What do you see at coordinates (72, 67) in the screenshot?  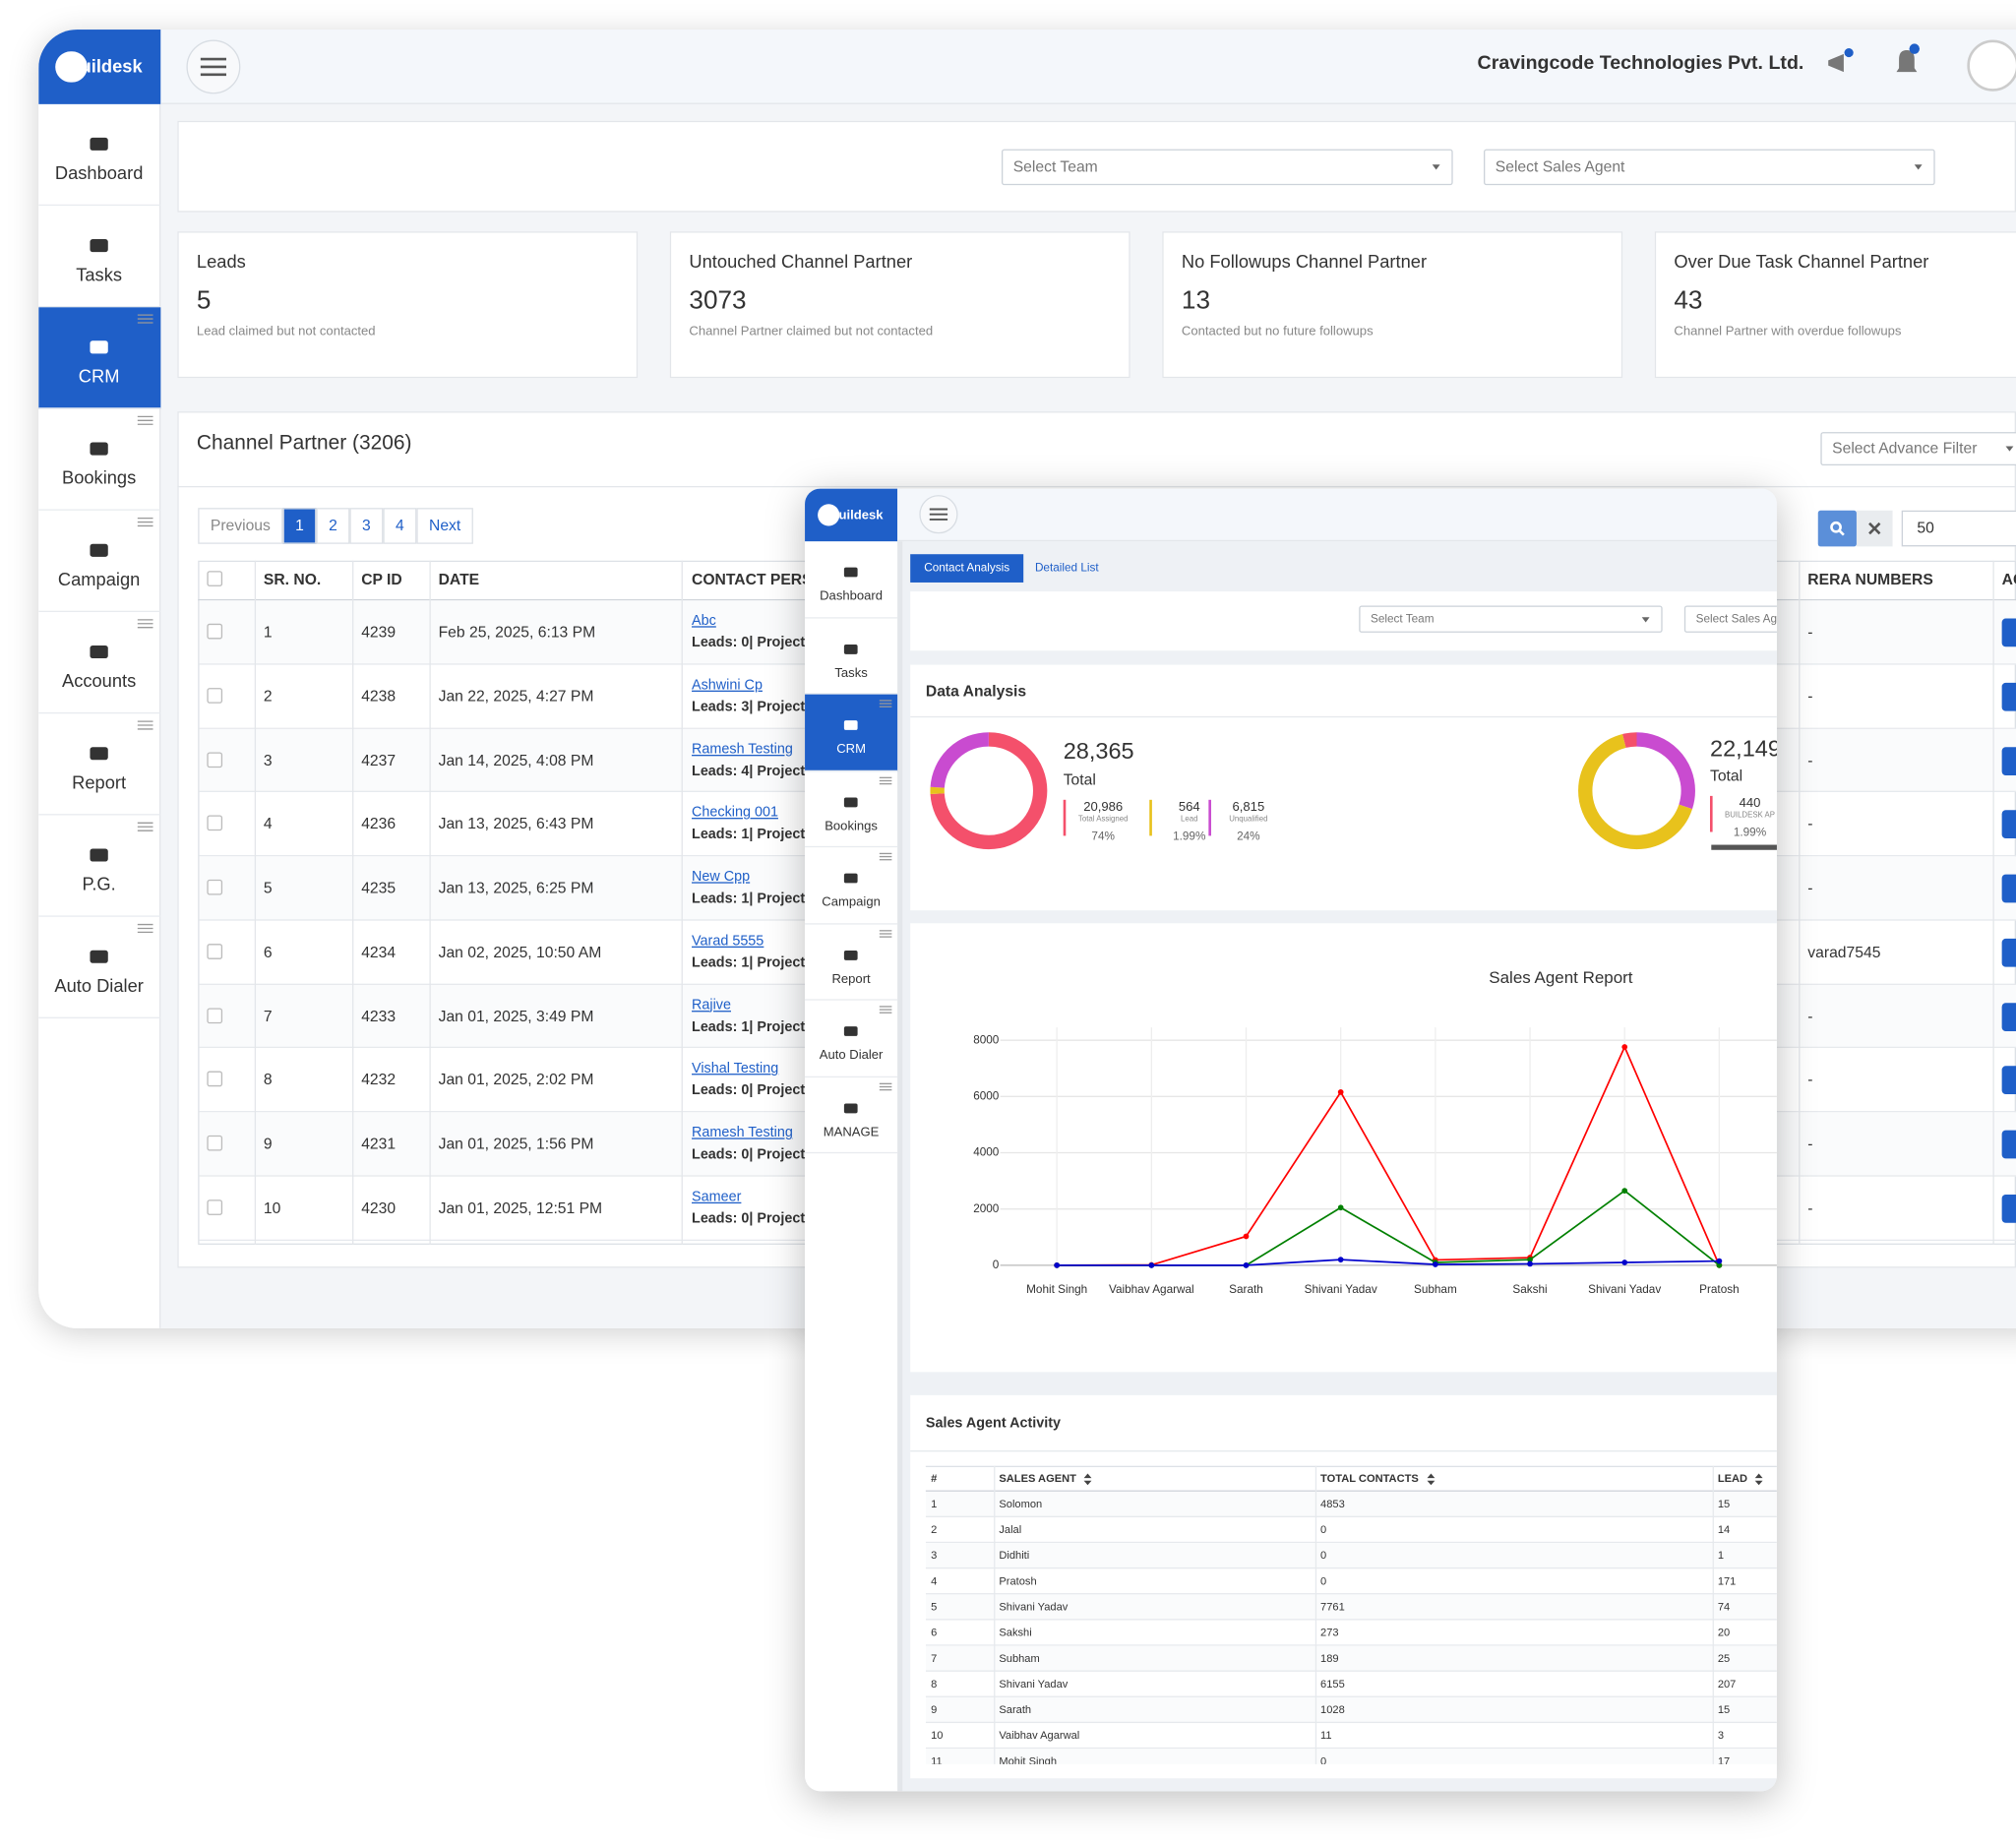 I see `logo-mark` at bounding box center [72, 67].